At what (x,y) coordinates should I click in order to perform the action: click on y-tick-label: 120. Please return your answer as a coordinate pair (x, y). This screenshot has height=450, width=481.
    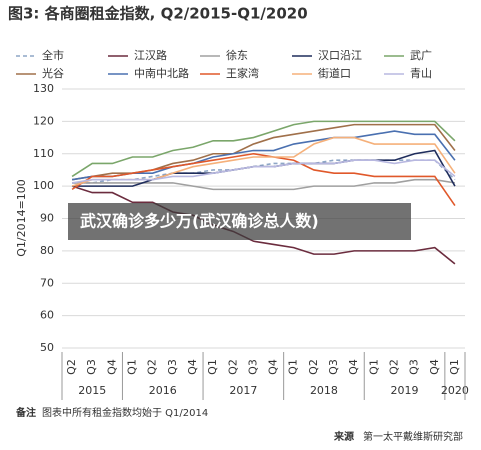
    Looking at the image, I should click on (43, 120).